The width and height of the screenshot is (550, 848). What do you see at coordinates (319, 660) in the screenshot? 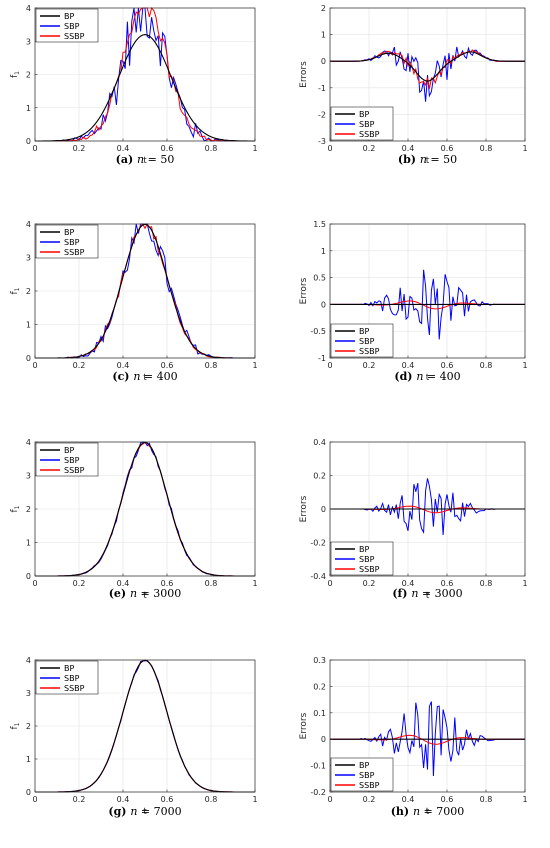
I see `y-tick-label: 0.3` at bounding box center [319, 660].